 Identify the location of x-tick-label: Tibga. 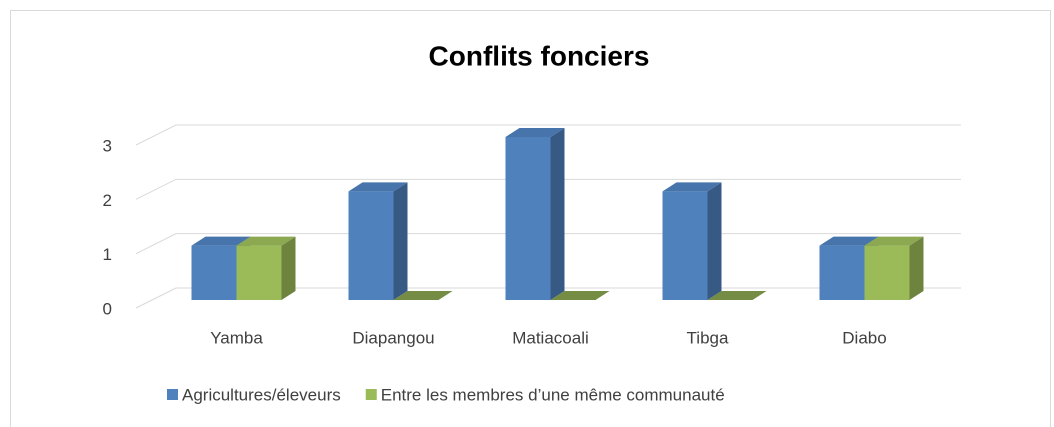
(708, 337).